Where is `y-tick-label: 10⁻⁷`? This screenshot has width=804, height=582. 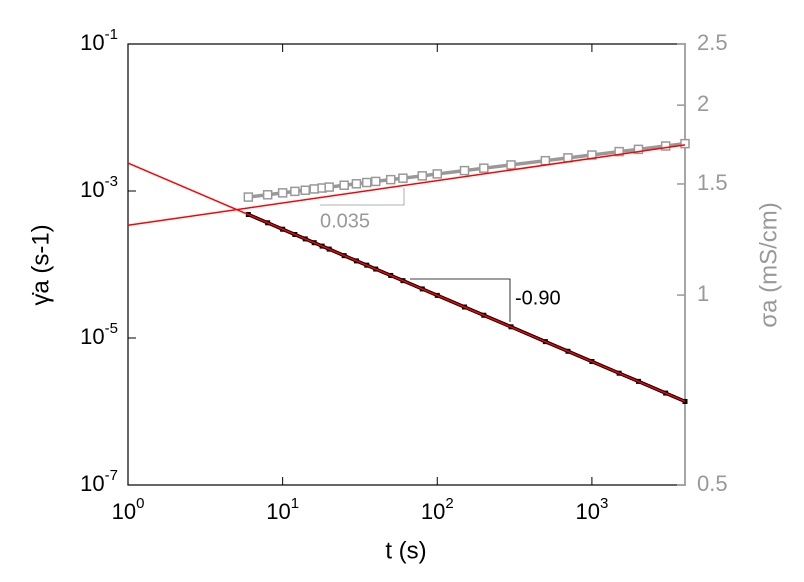 y-tick-label: 10⁻⁷ is located at coordinates (99, 481).